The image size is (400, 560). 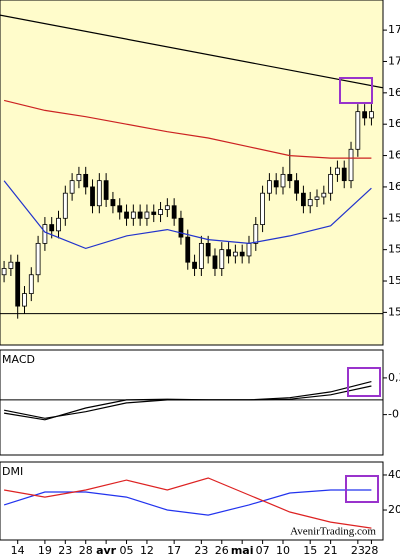 What do you see at coordinates (394, 474) in the screenshot?
I see `y-tick-label: 40` at bounding box center [394, 474].